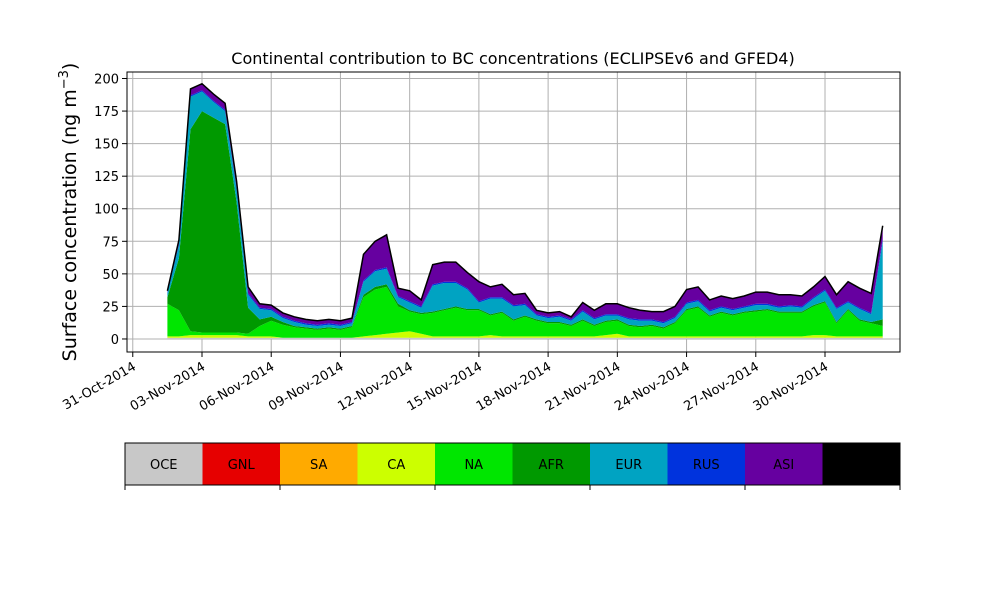 The image size is (1000, 600). I want to click on x-tick-label: 18-Nov-2014, so click(514, 386).